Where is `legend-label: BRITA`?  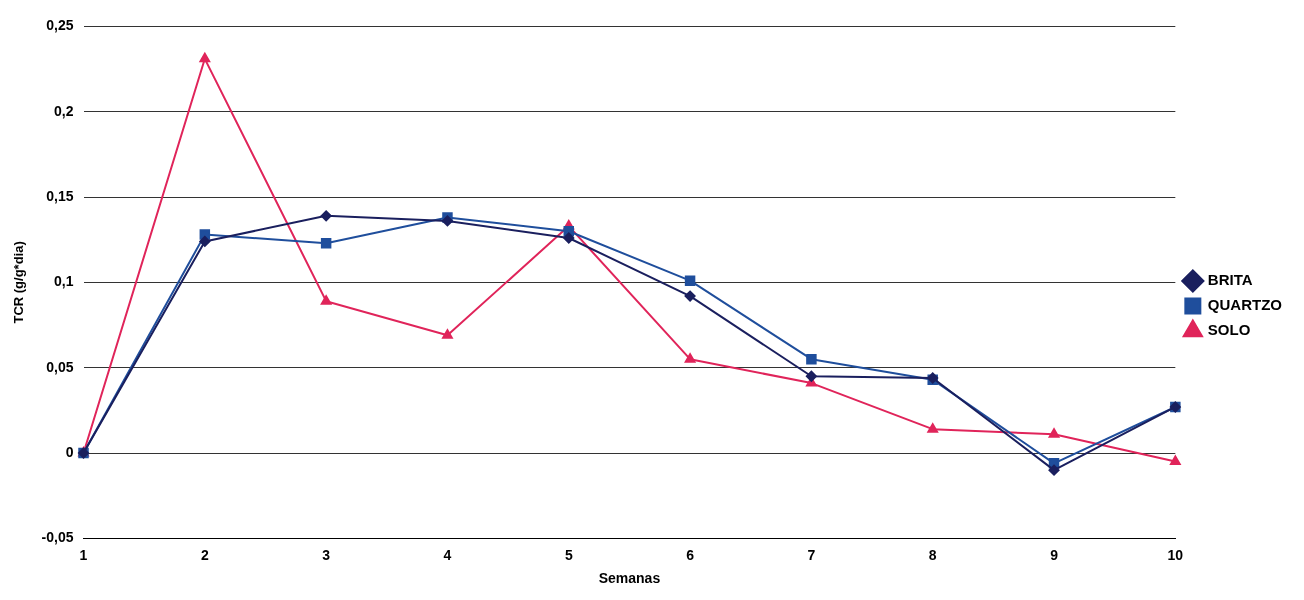
legend-label: BRITA is located at coordinates (1230, 280).